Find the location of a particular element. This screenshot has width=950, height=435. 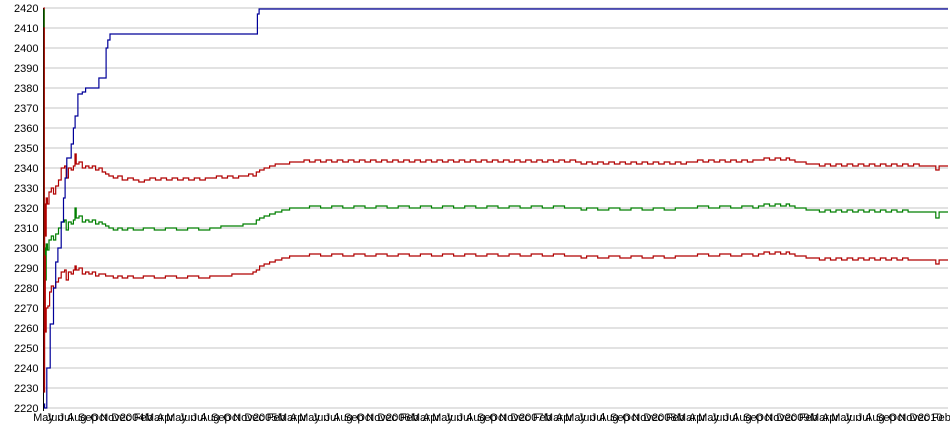

y-tick-label: 2280 is located at coordinates (26, 289).